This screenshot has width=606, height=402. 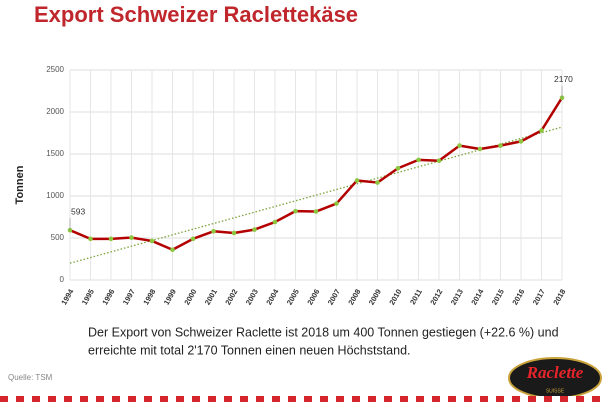 I want to click on data-label: 593, so click(x=78, y=211).